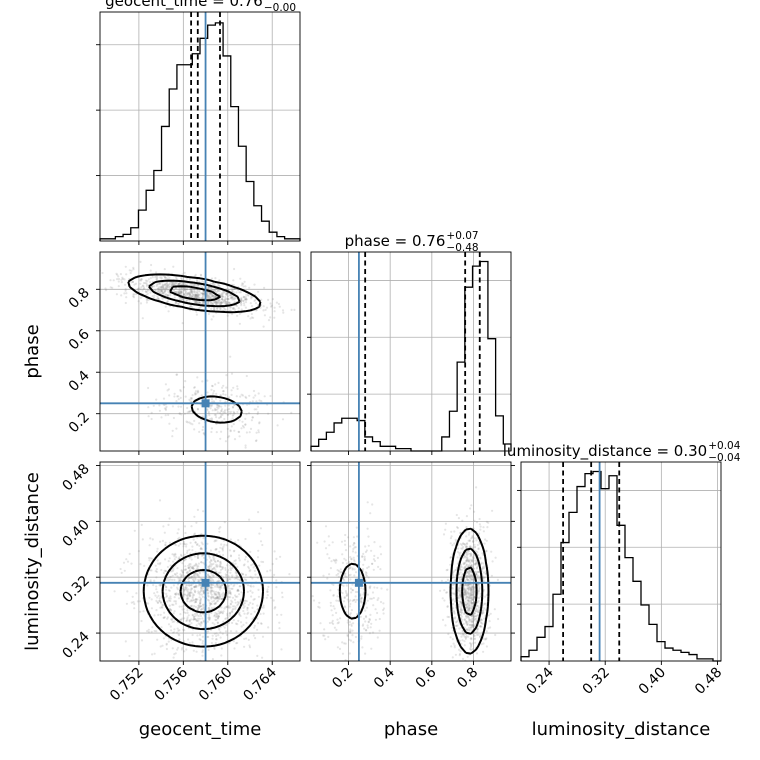 Image resolution: width=760 pixels, height=760 pixels. What do you see at coordinates (260, 684) in the screenshot?
I see `x-tick-label-geocent_time: 0.764` at bounding box center [260, 684].